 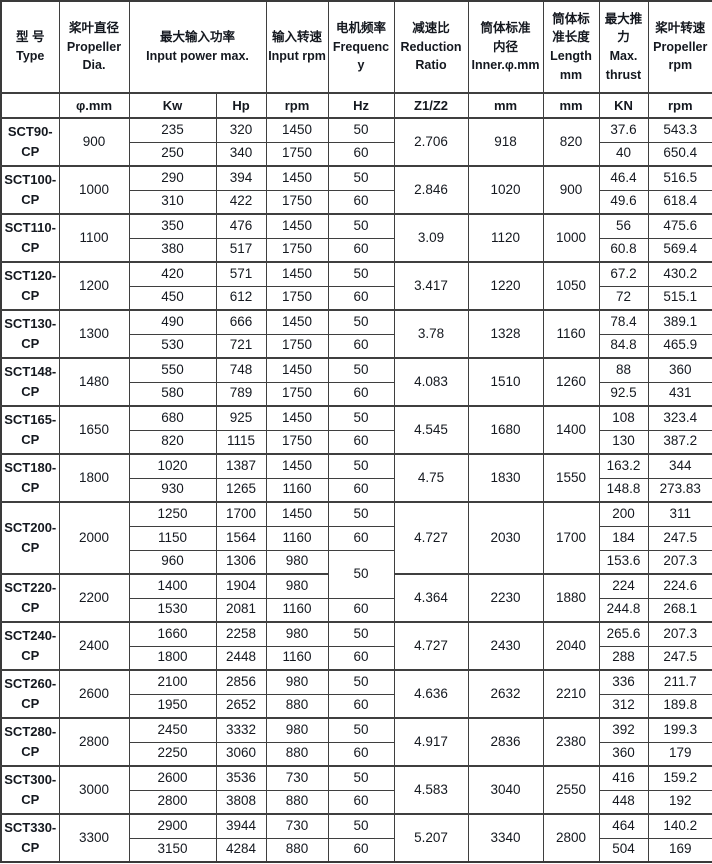 I want to click on unit-ratio: Z1/Z2, so click(x=431, y=105).